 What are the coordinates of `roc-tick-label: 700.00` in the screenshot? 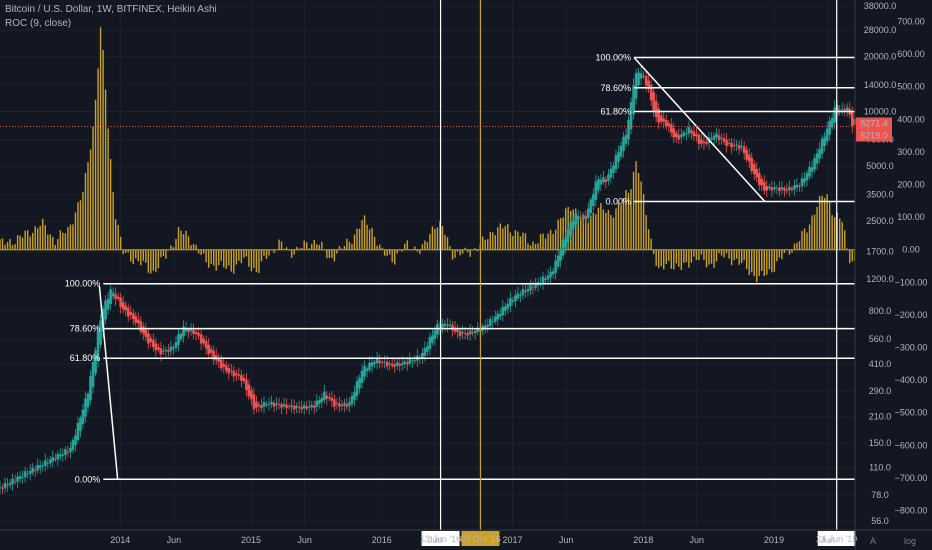 It's located at (911, 22).